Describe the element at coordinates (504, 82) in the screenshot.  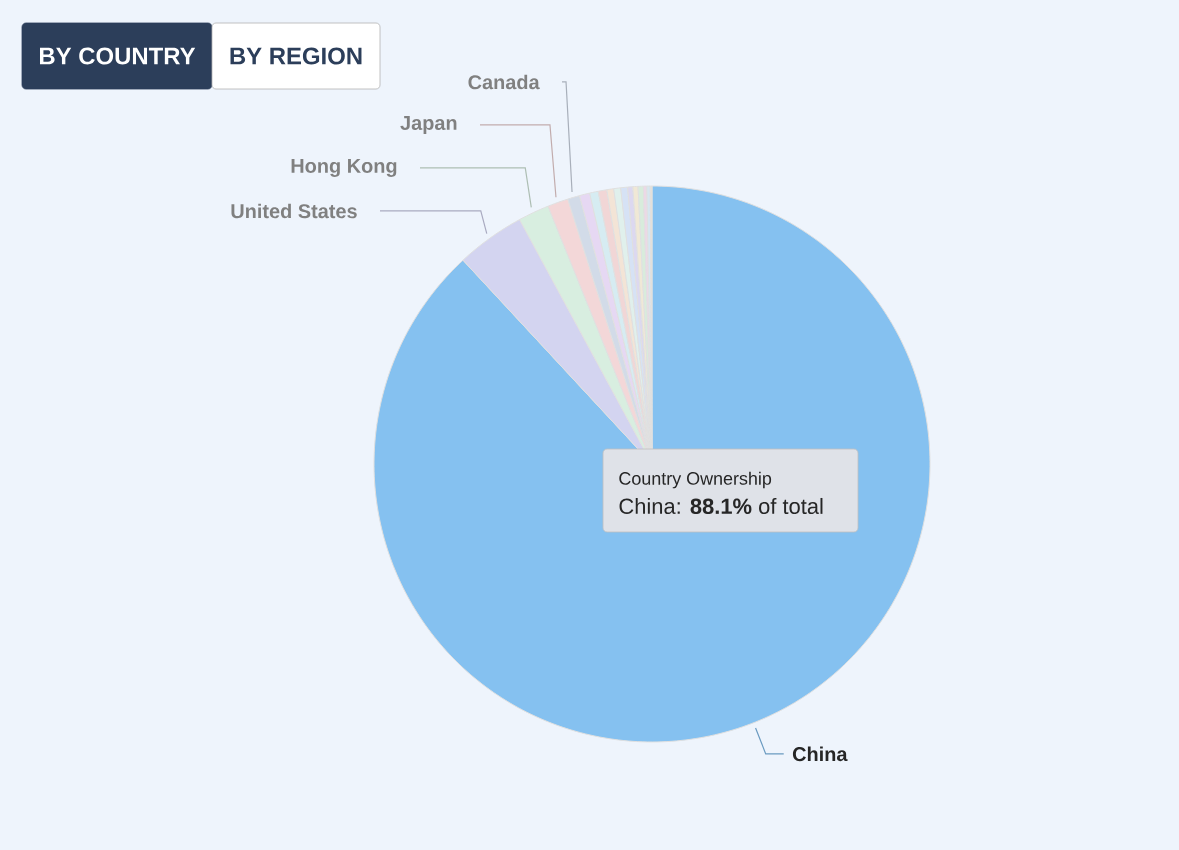
I see `slice-label: Canada` at that location.